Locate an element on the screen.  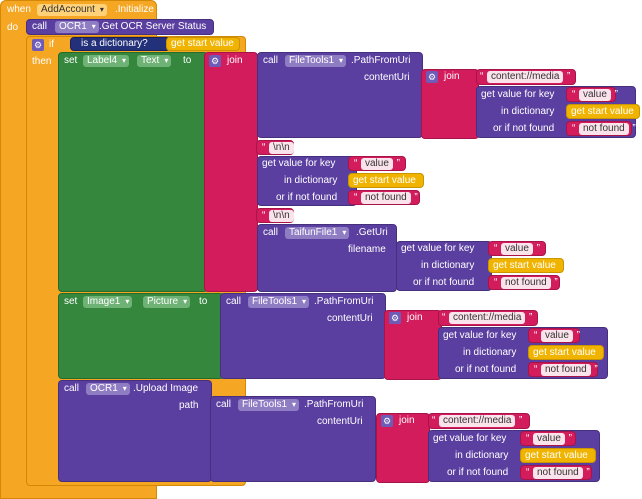
then-label: then is located at coordinates (42, 61).